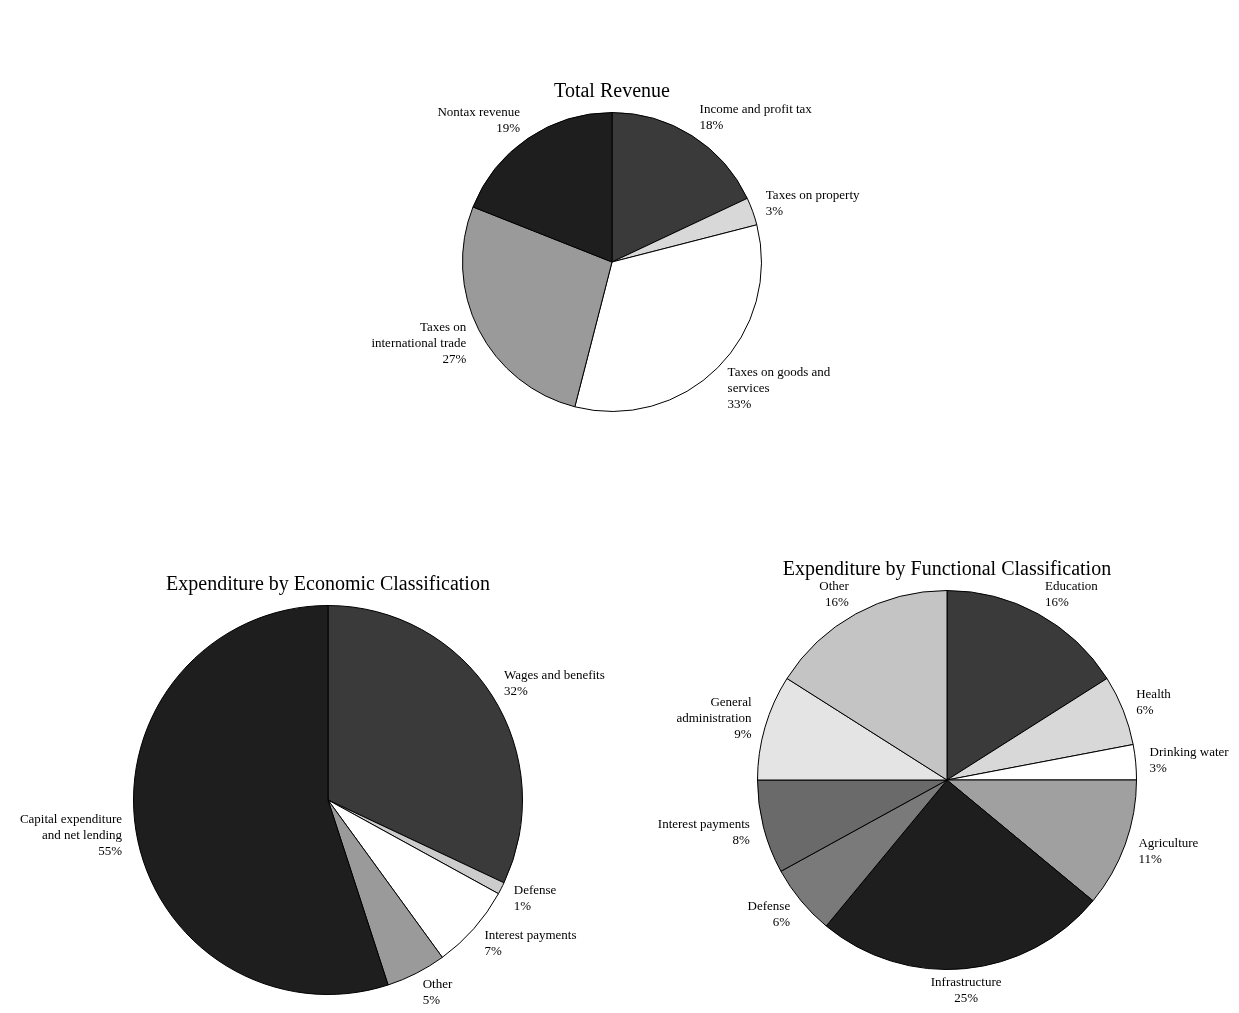 This screenshot has width=1239, height=1013. I want to click on data-label: 8%, so click(741, 840).